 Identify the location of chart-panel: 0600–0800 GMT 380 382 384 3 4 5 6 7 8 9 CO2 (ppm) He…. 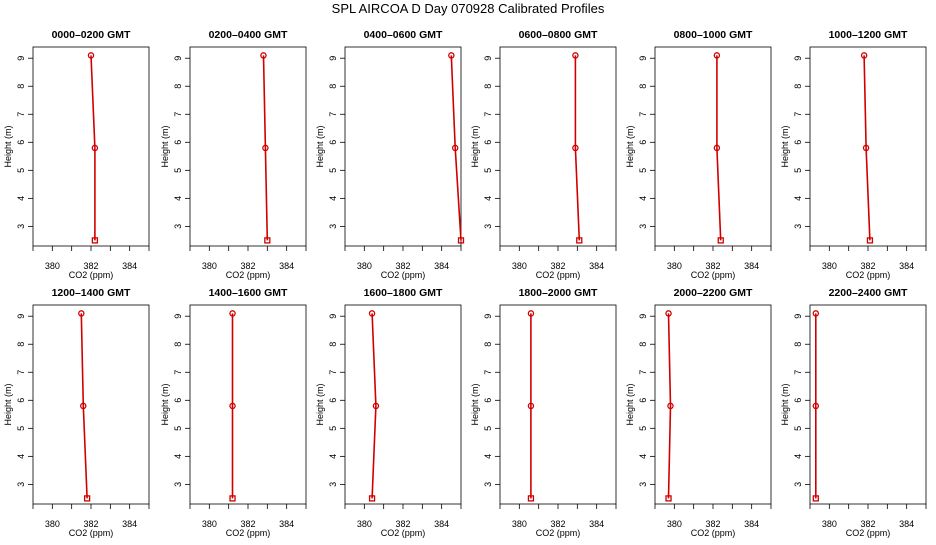
(543, 154).